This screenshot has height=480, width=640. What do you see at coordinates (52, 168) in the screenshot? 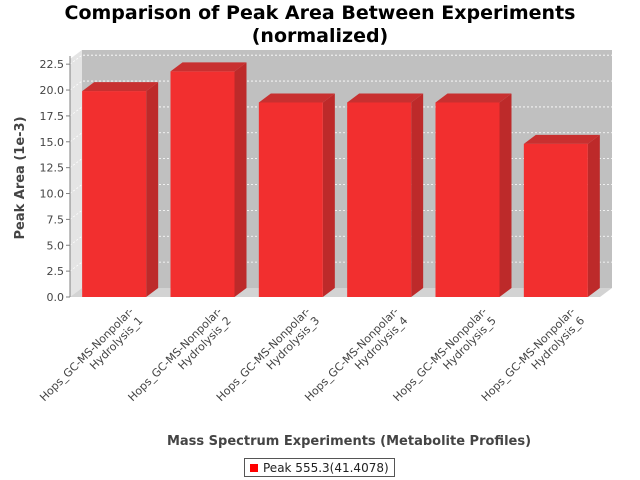
I see `y-tick-label: 12.5` at bounding box center [52, 168].